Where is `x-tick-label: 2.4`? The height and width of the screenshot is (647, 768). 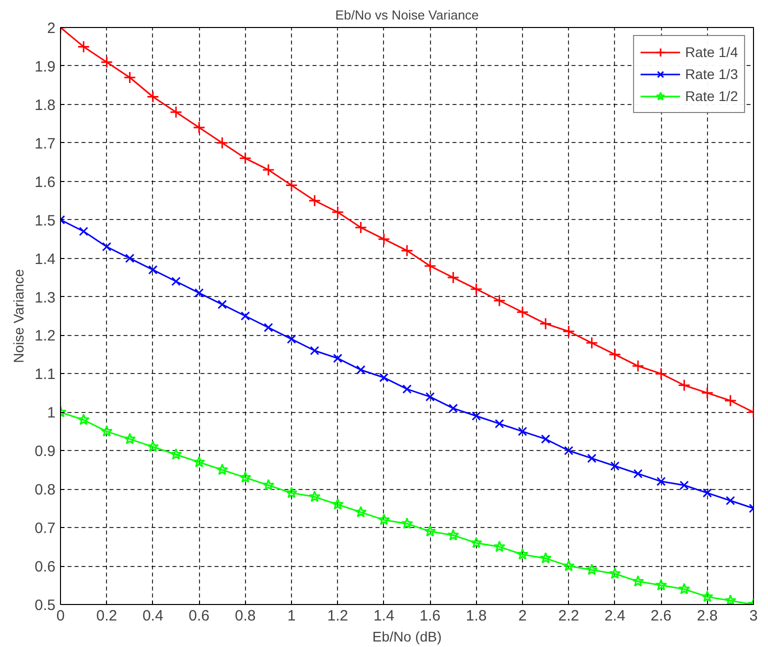 x-tick-label: 2.4 is located at coordinates (615, 616).